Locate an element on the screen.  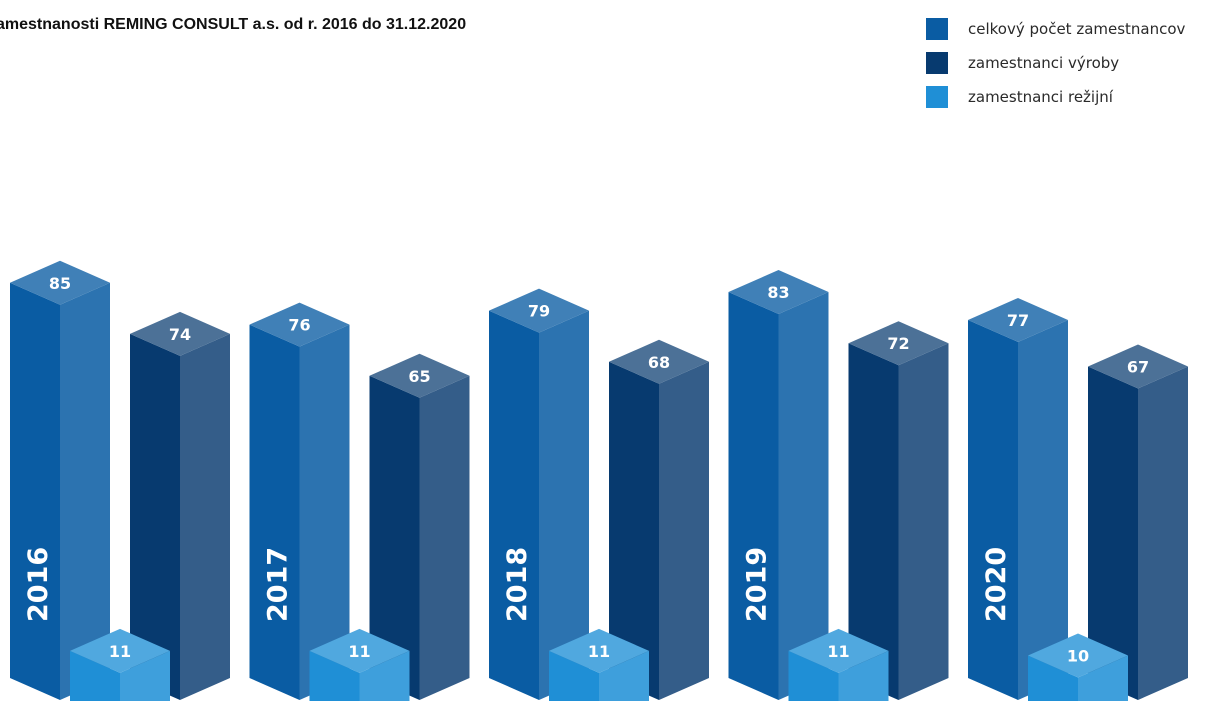
category-label-2020: 2020 is located at coordinates (996, 584).